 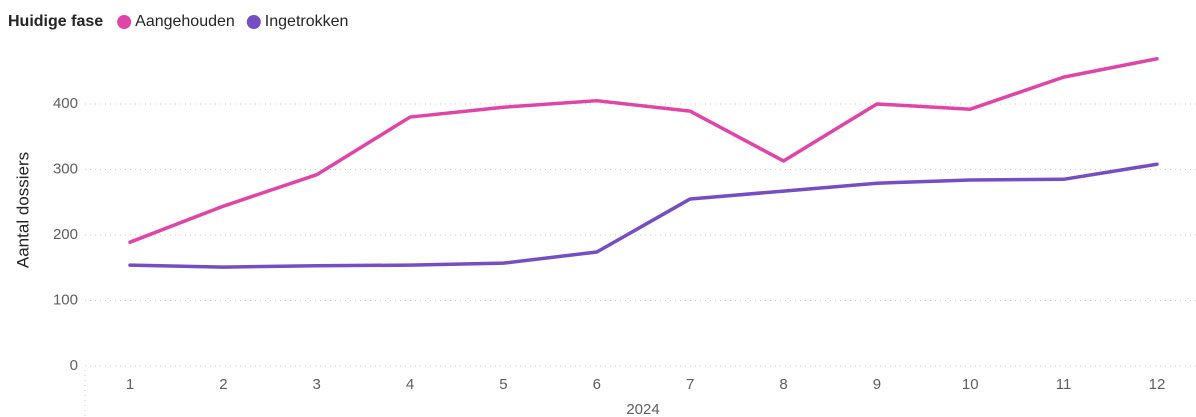 What do you see at coordinates (503, 384) in the screenshot?
I see `x-tick-label: 5` at bounding box center [503, 384].